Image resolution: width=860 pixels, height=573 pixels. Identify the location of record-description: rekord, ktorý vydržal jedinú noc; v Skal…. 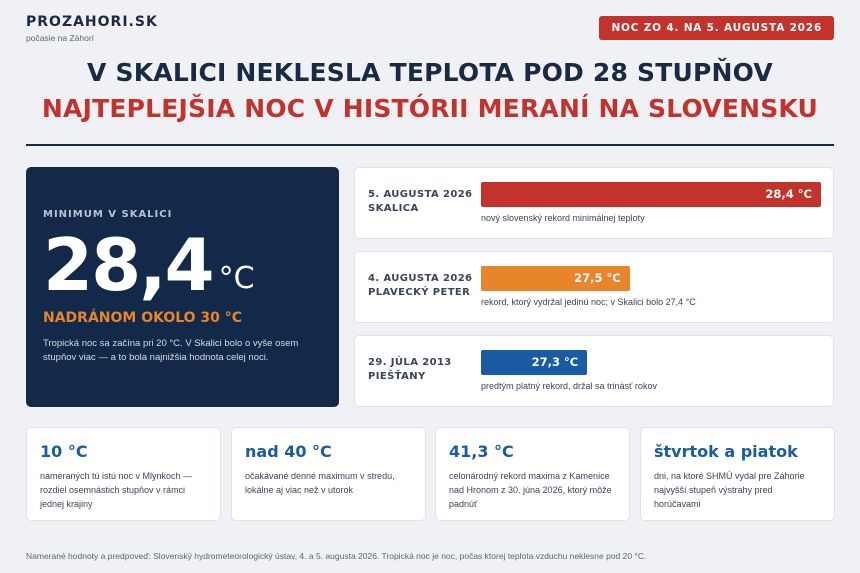
(588, 302).